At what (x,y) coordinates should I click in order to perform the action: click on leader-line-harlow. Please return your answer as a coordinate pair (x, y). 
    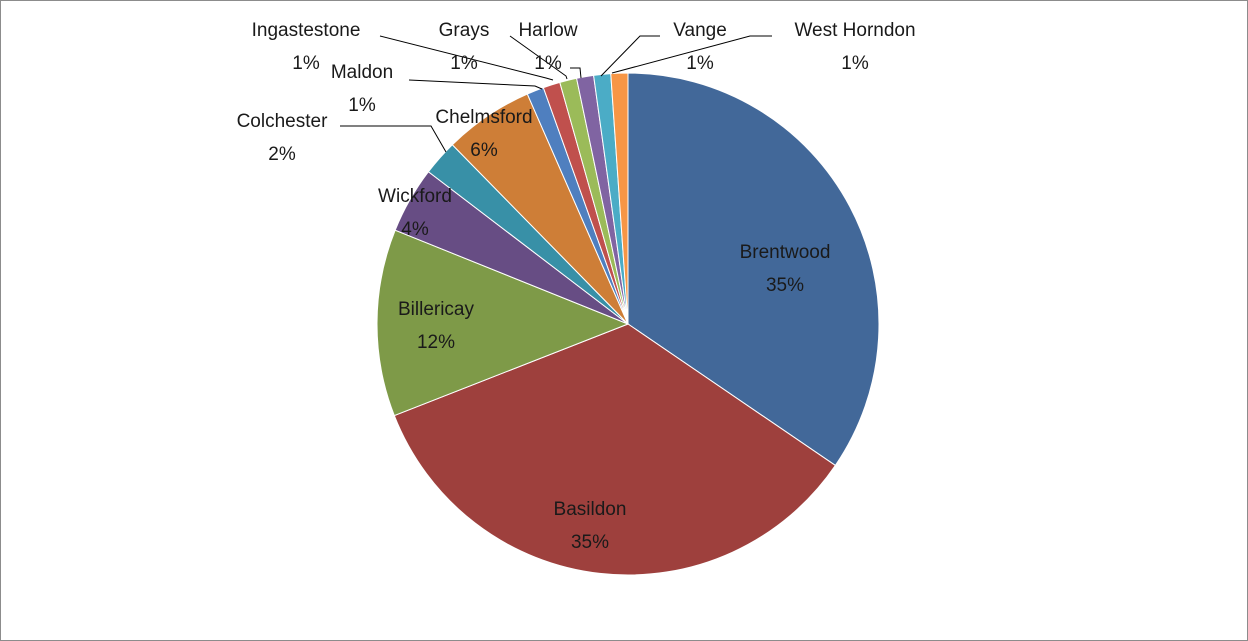
    Looking at the image, I should click on (576, 73).